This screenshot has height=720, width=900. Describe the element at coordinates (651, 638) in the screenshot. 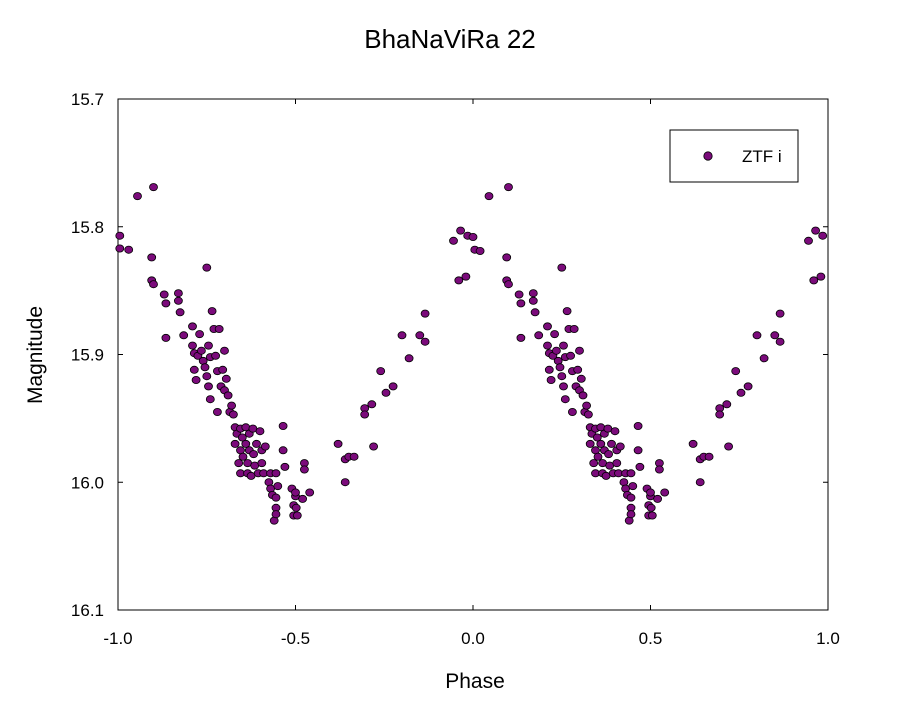

I see `x-tick-label: 0.5` at that location.